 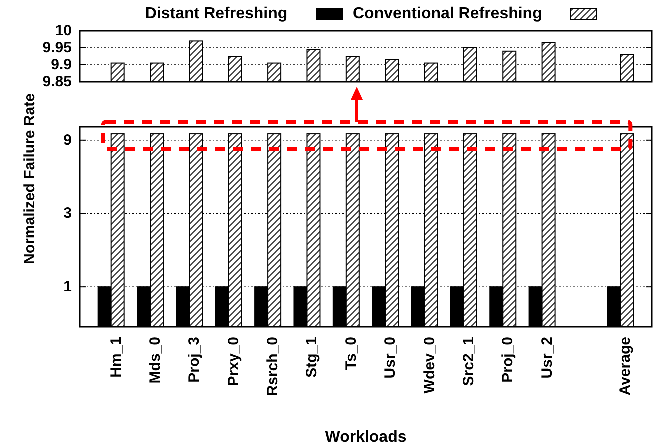 I want to click on x-tick-label: Stg_1, so click(x=312, y=357).